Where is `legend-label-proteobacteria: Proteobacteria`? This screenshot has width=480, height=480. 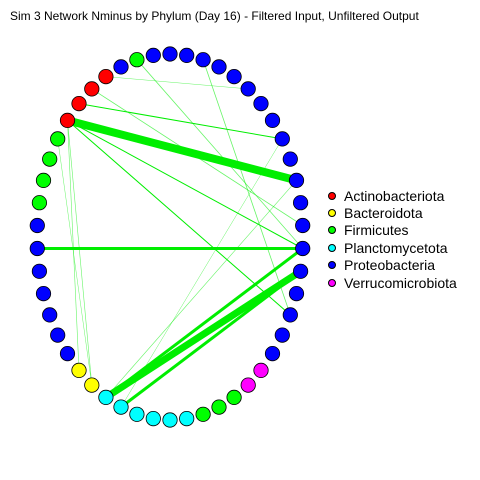
legend-label-proteobacteria: Proteobacteria is located at coordinates (390, 265).